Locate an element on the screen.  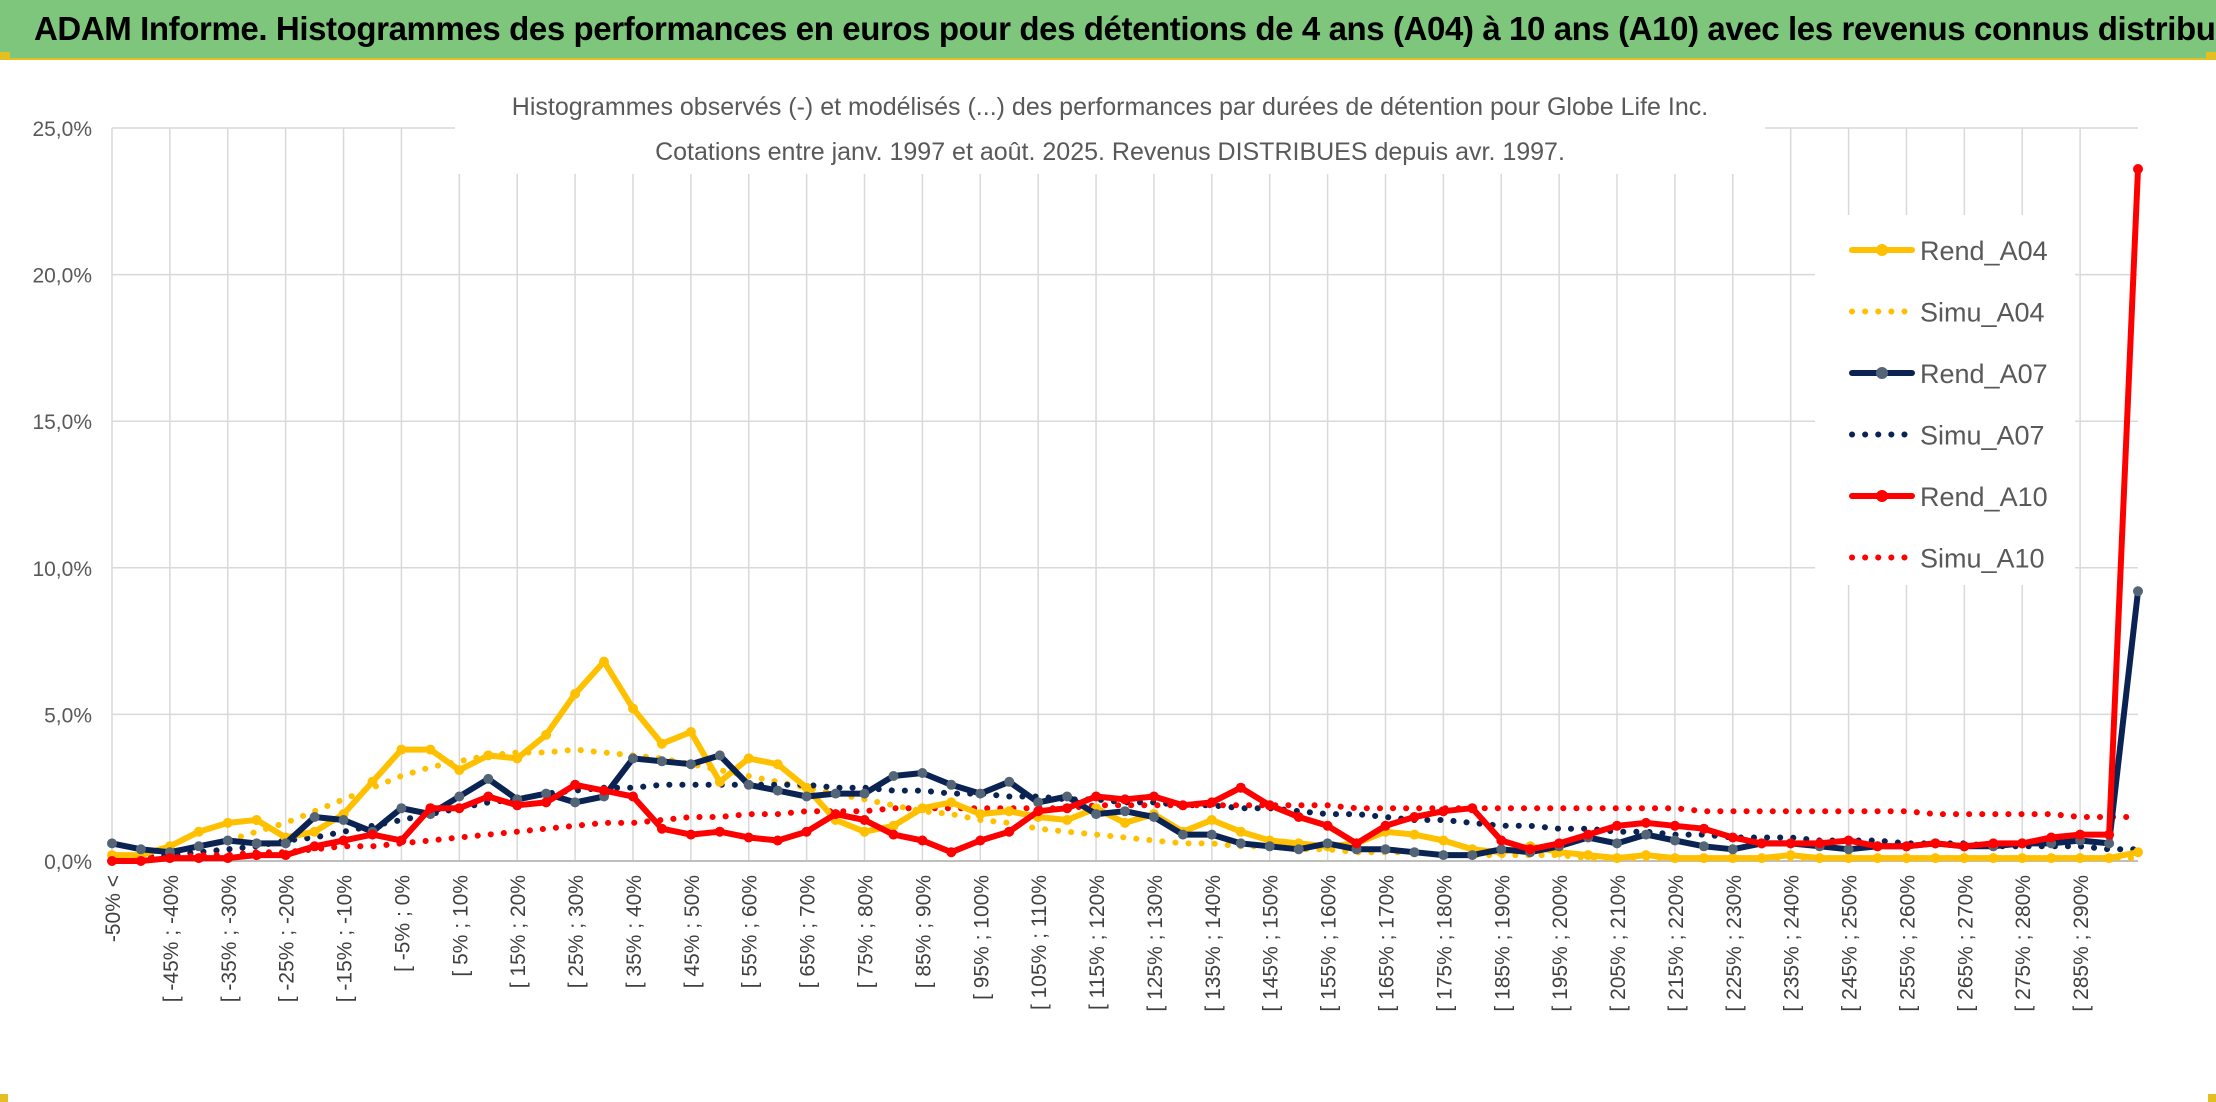
x-tick-label: [ 135% ; 140% is located at coordinates (1213, 943).